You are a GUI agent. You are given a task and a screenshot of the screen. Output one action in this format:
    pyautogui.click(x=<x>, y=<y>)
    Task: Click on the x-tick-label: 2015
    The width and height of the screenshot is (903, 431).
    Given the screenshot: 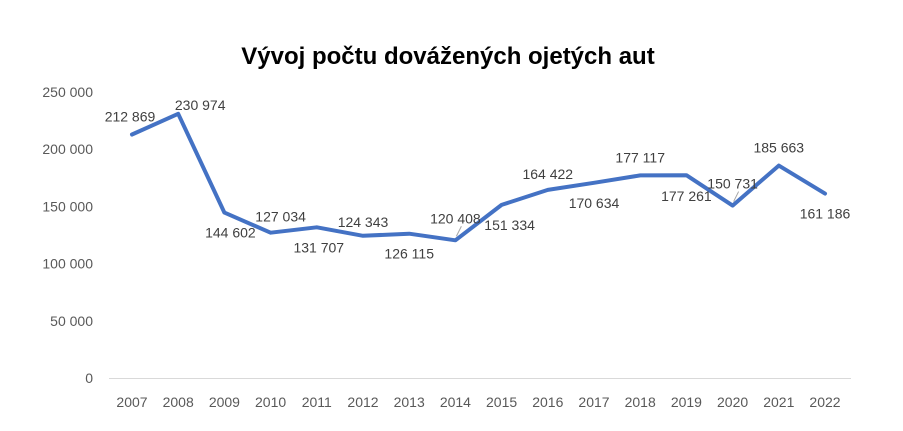 What is the action you would take?
    pyautogui.click(x=501, y=402)
    